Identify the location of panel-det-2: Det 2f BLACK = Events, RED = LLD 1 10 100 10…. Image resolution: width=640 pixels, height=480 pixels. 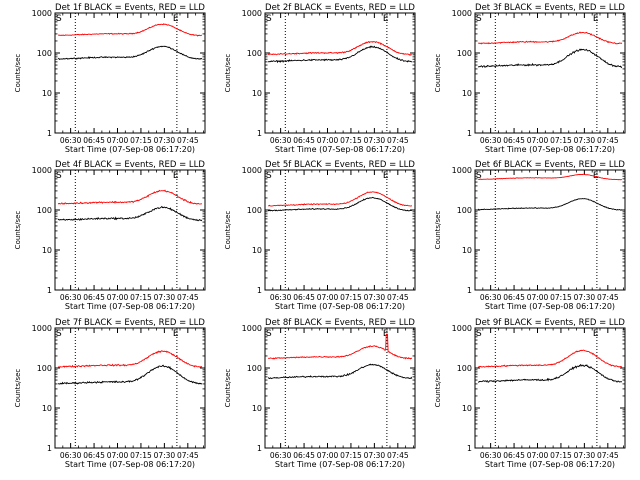
(320, 78).